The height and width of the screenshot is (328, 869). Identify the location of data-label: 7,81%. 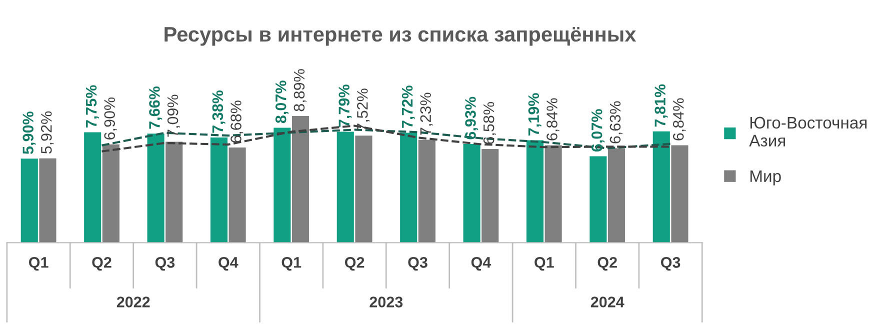
(661, 105).